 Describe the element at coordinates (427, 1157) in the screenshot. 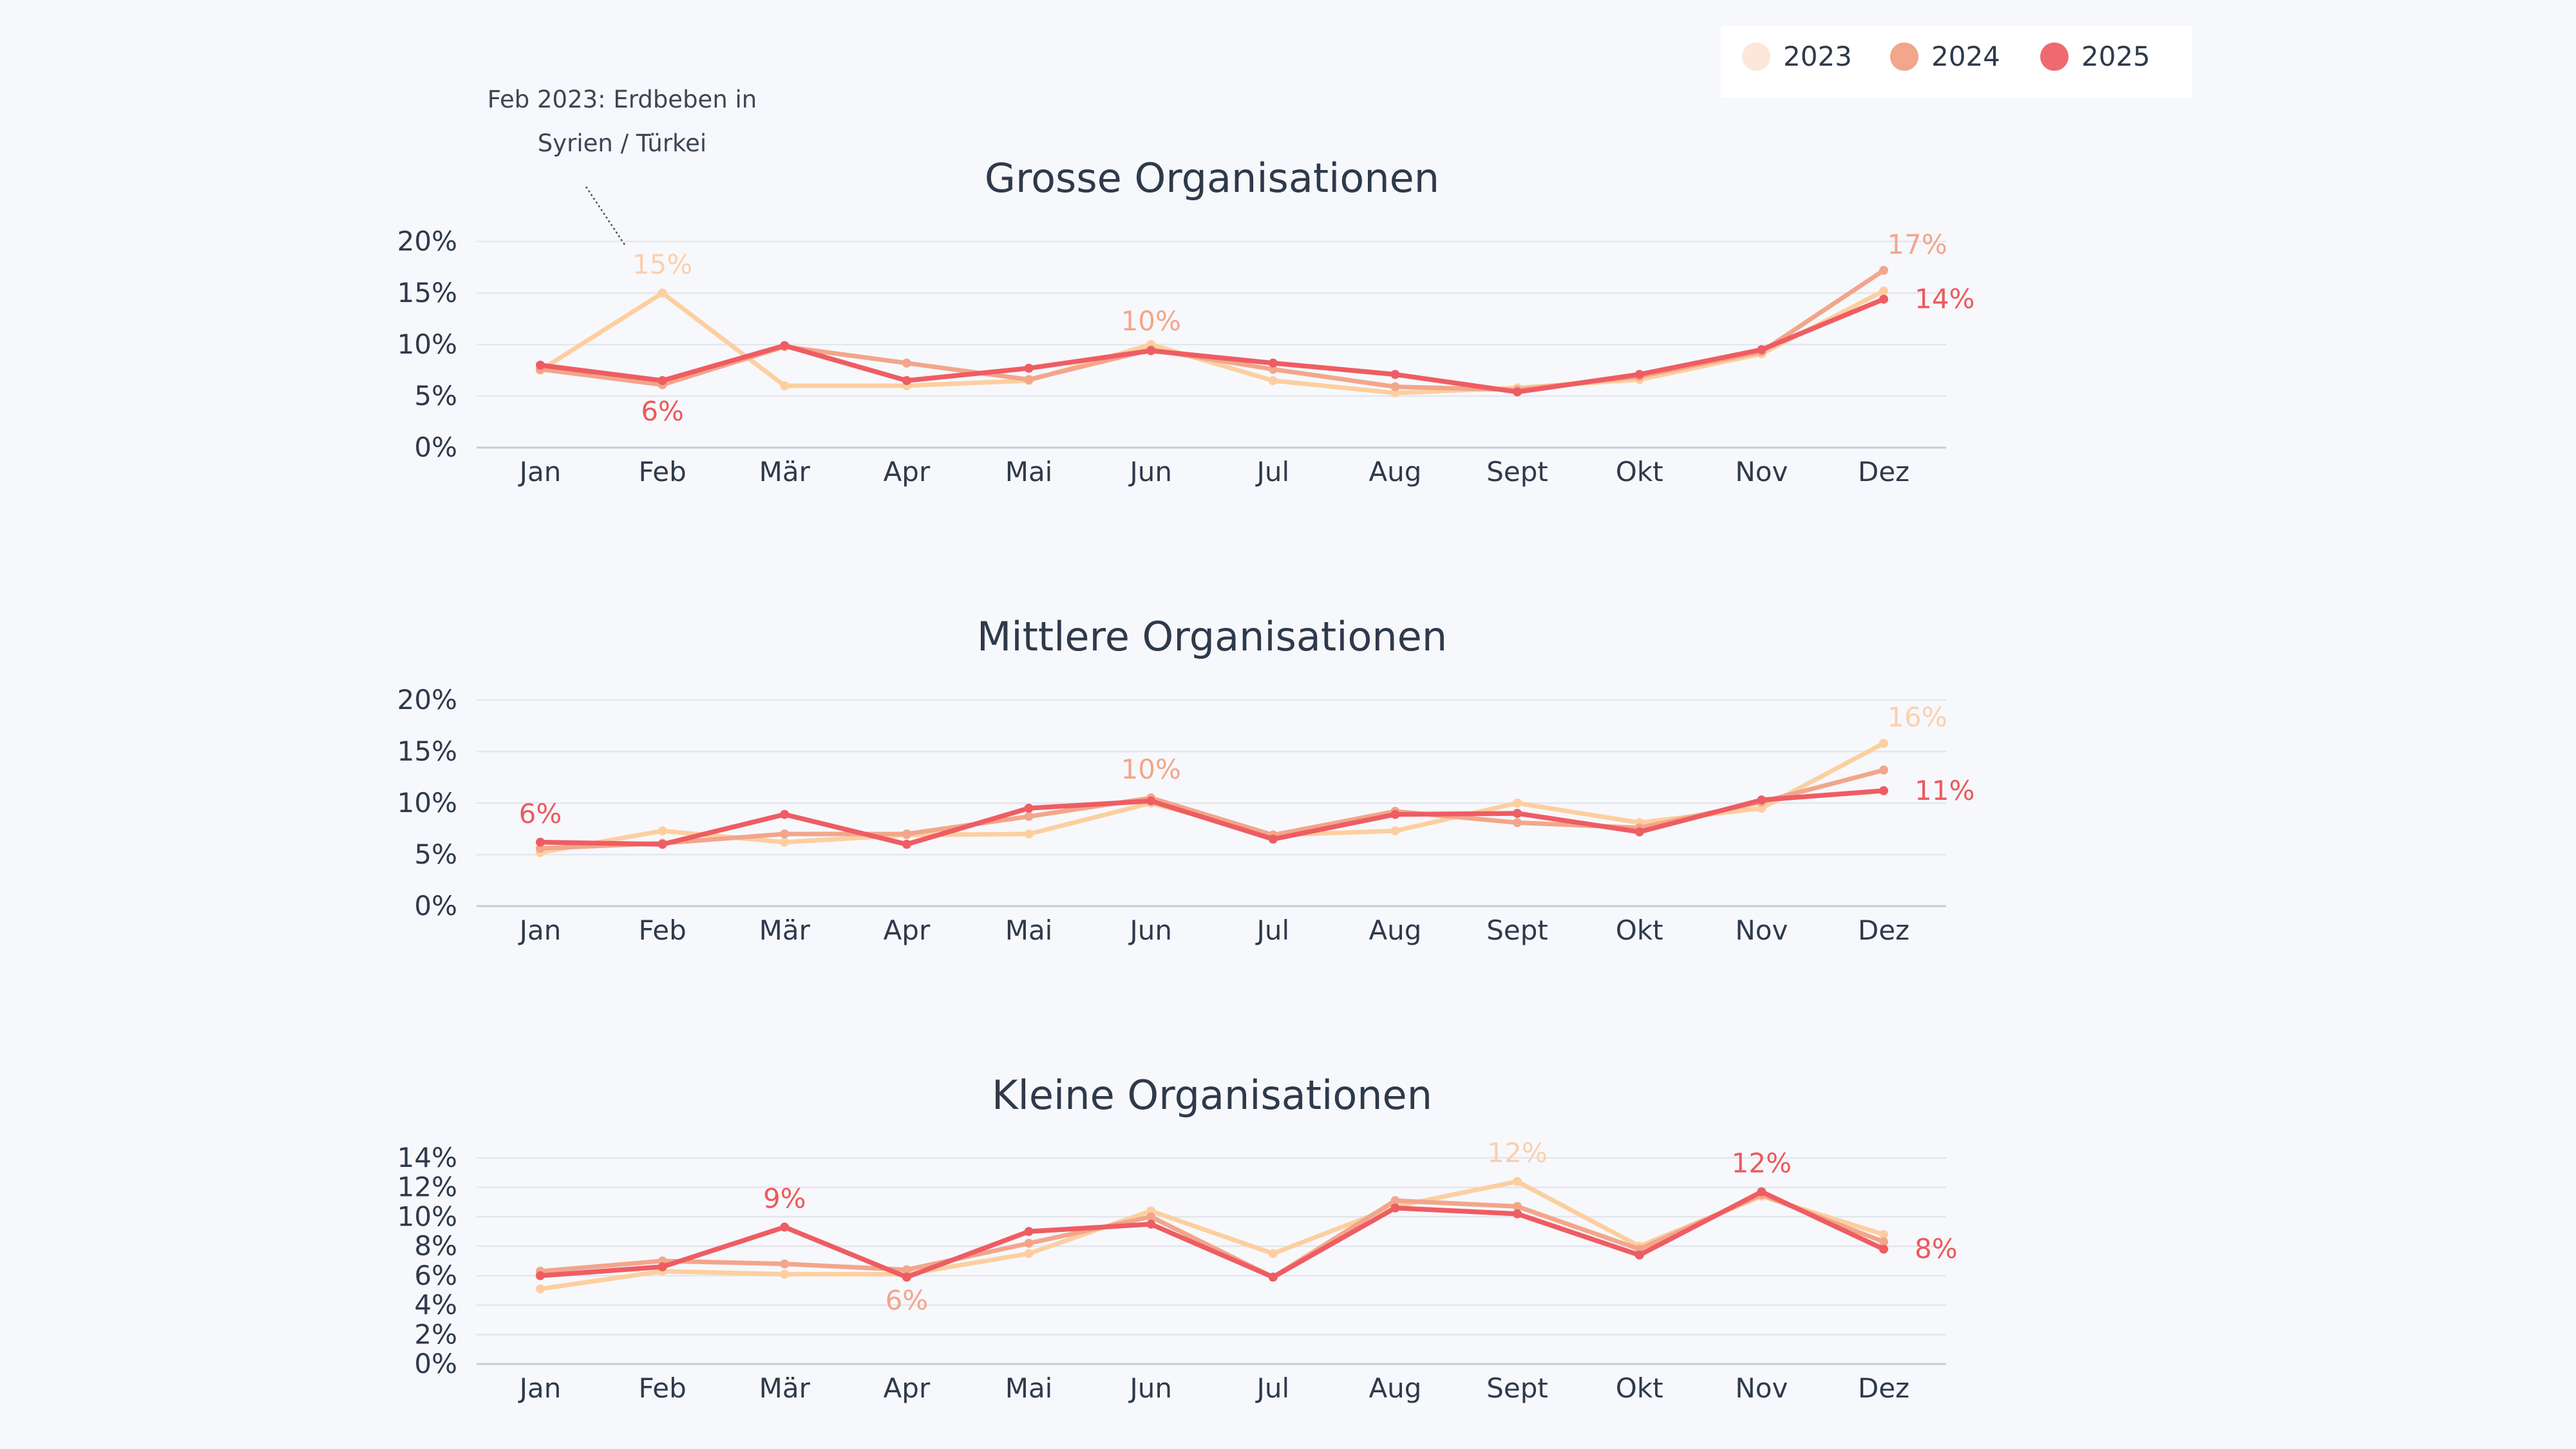

I see `y-tick-label: 14%` at that location.